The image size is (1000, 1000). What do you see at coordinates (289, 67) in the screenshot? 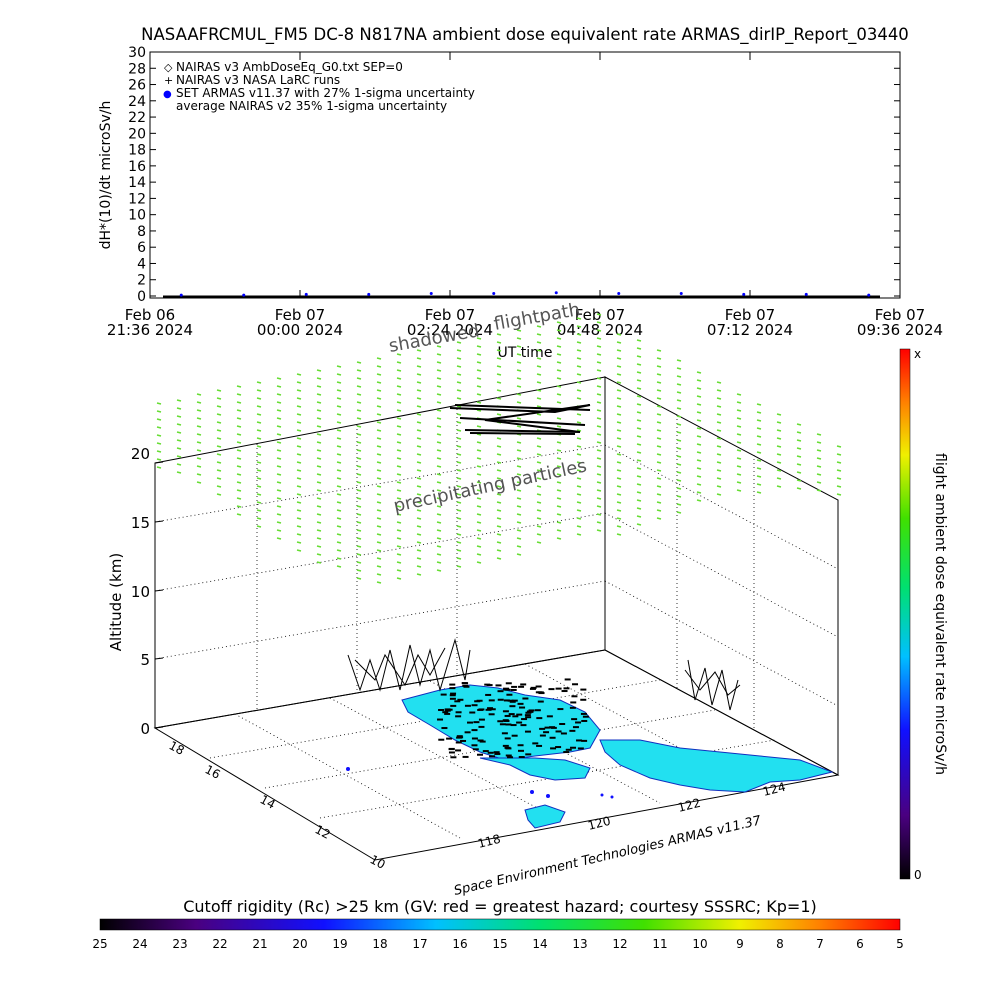
I see `legend-label-nairas-ambdose: NAIRAS v3 AmbDoseEq_G0.txt SEP=0` at bounding box center [289, 67].